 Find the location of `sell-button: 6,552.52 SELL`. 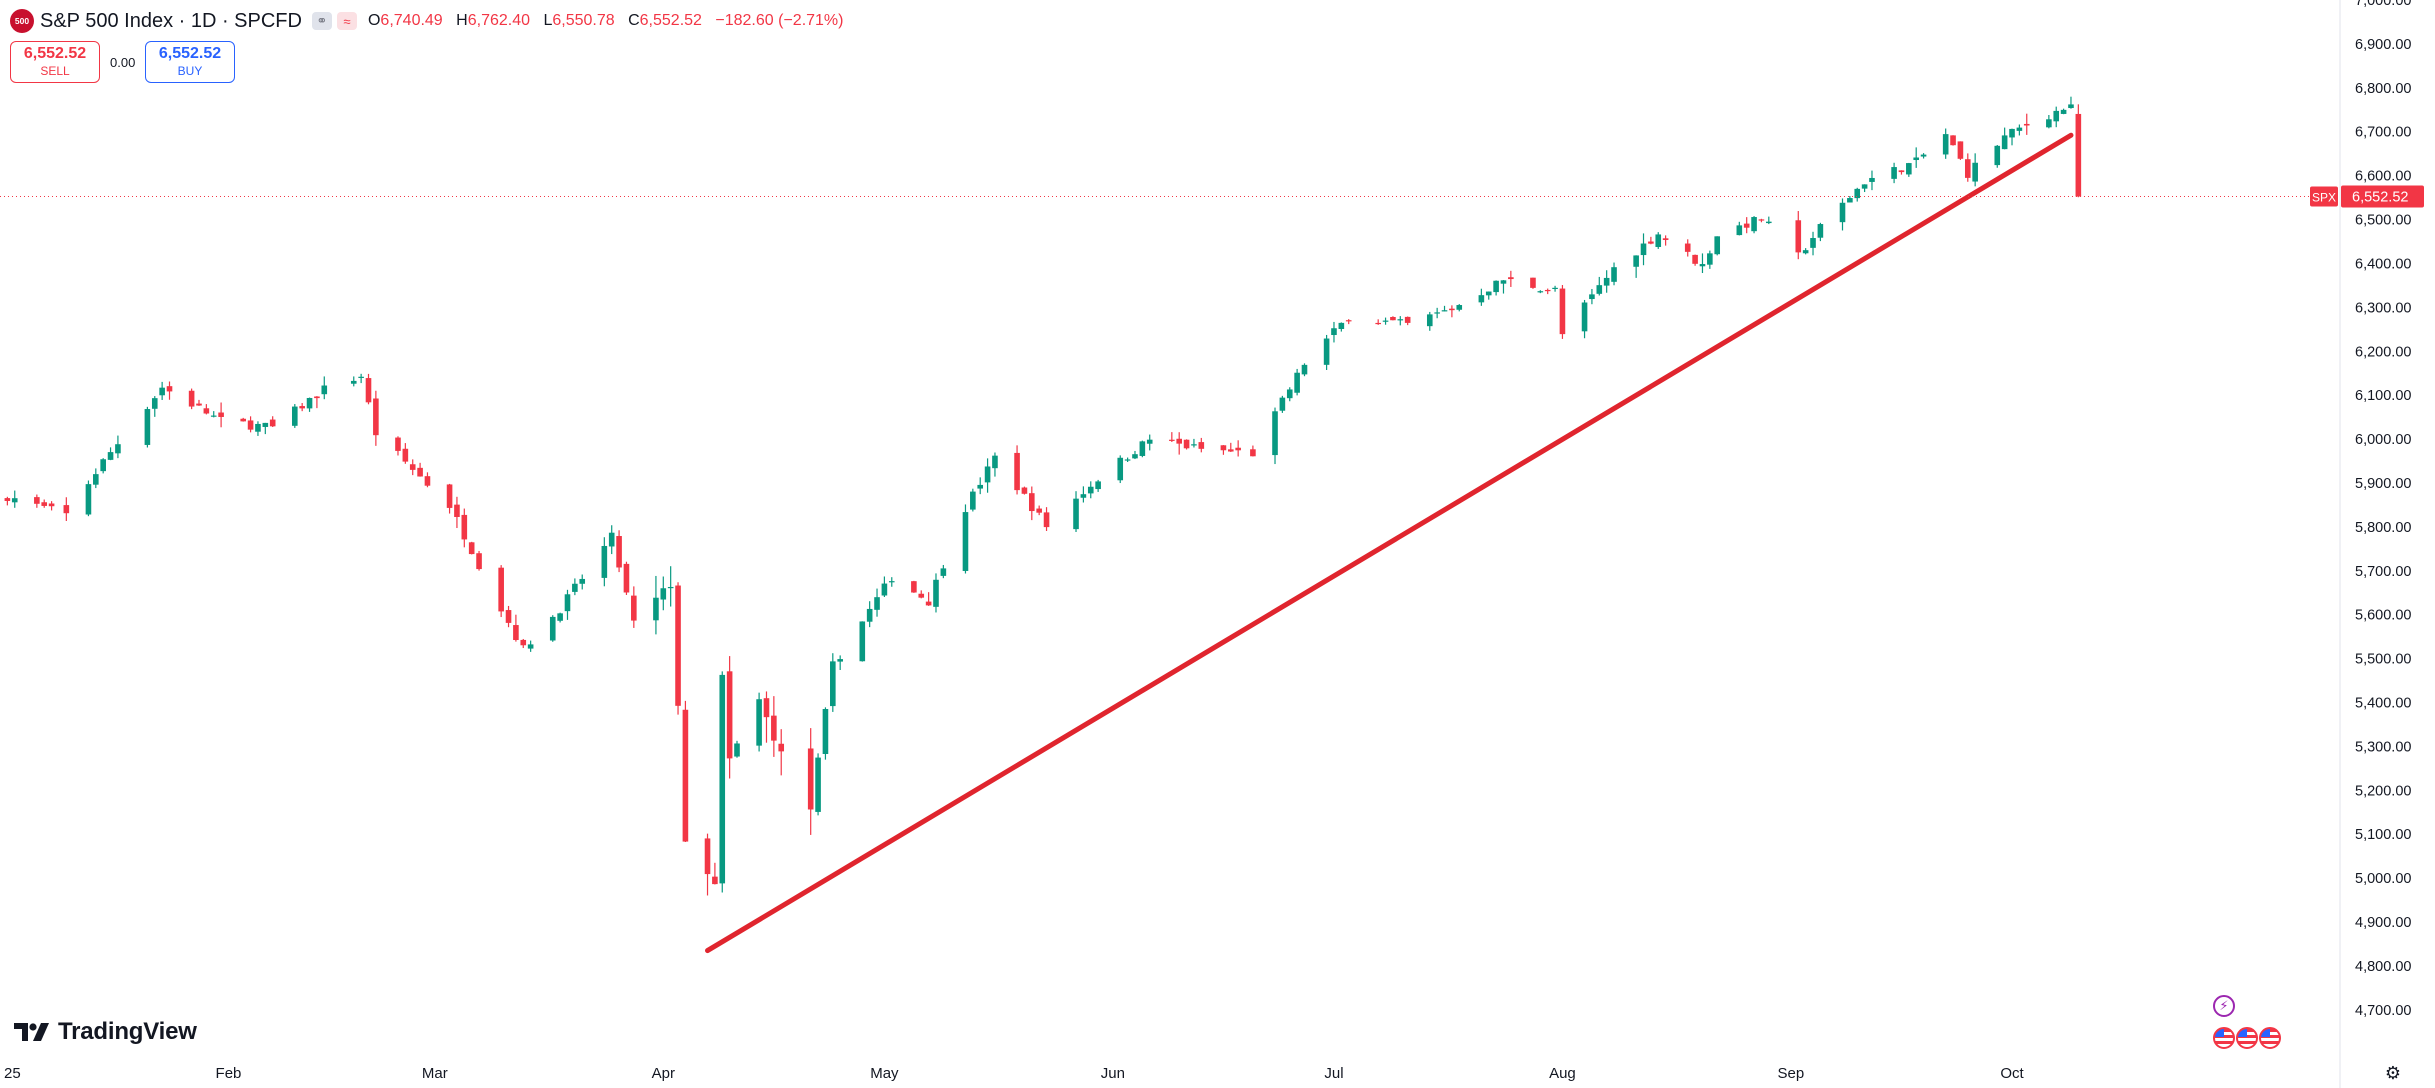

sell-button: 6,552.52 SELL is located at coordinates (55, 62).